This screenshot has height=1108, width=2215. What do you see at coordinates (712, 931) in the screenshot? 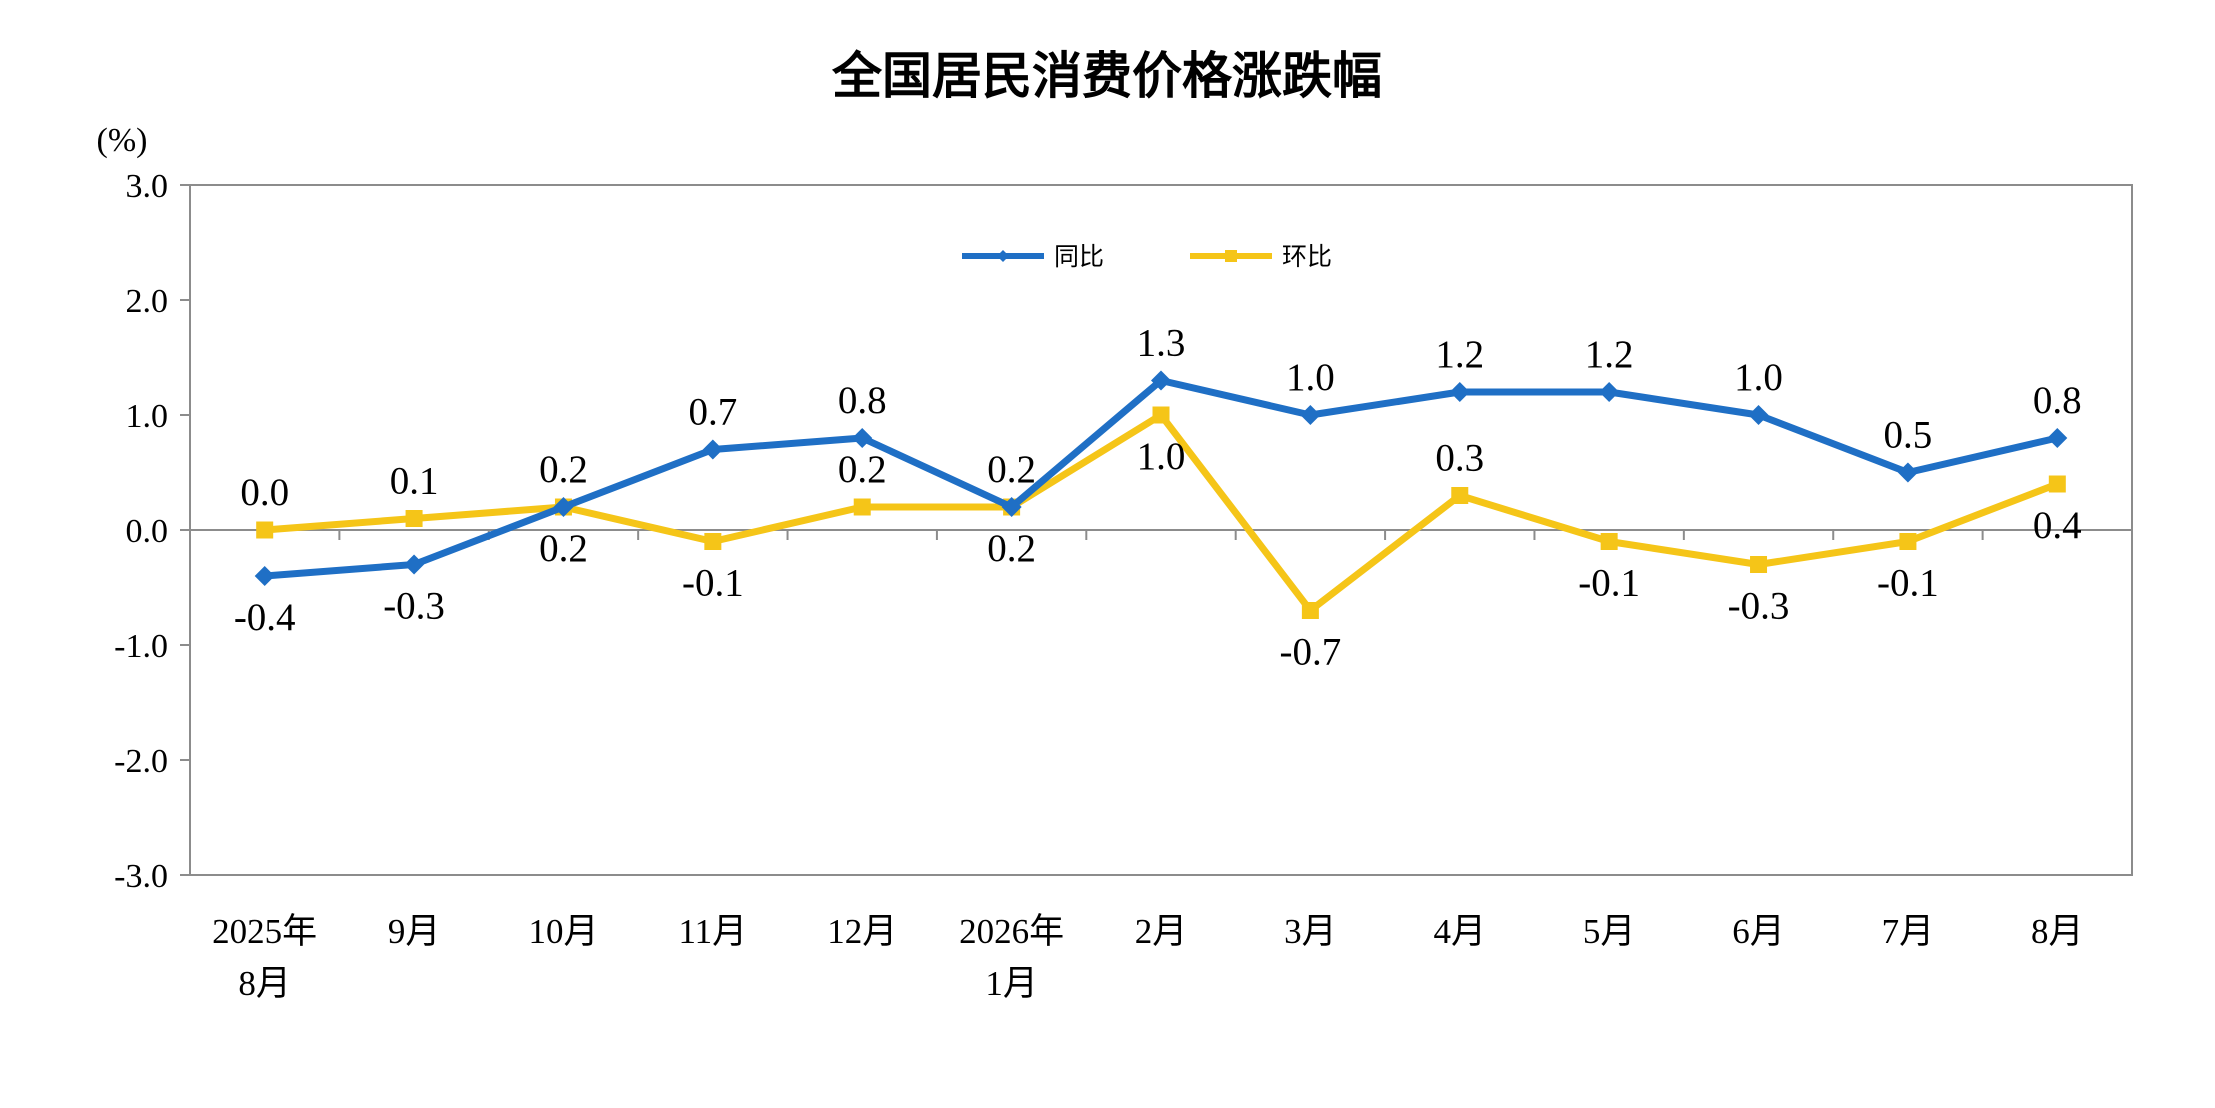
I see `x-tick-label: 11月` at bounding box center [712, 931].